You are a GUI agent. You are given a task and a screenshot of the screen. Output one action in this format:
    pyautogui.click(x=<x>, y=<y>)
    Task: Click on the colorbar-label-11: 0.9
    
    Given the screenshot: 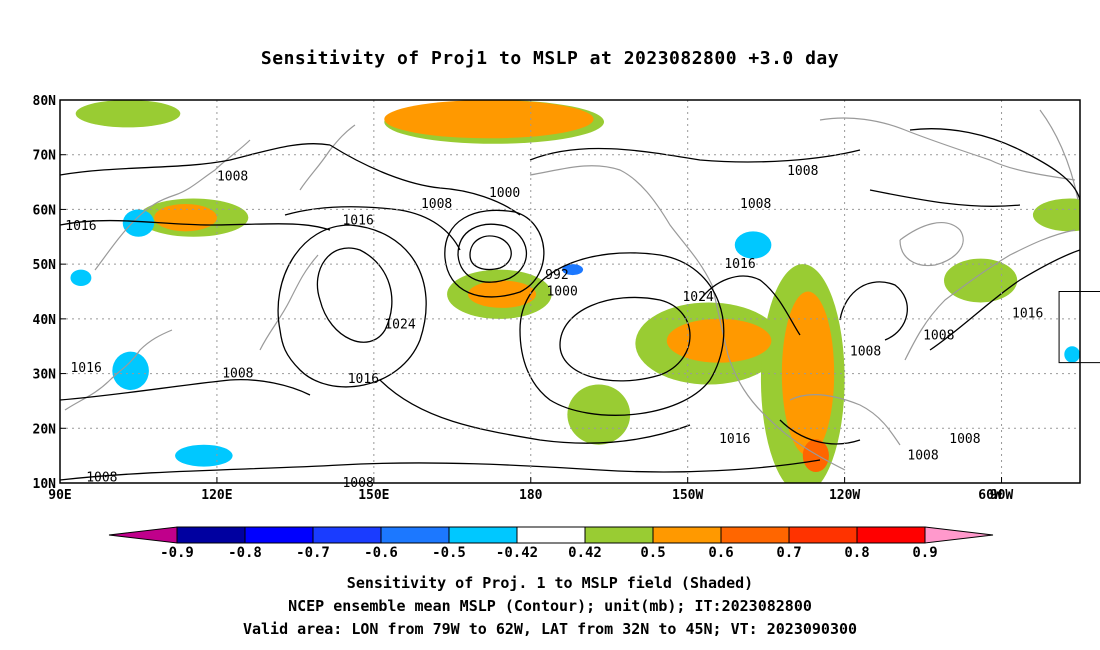 What is the action you would take?
    pyautogui.click(x=924, y=553)
    